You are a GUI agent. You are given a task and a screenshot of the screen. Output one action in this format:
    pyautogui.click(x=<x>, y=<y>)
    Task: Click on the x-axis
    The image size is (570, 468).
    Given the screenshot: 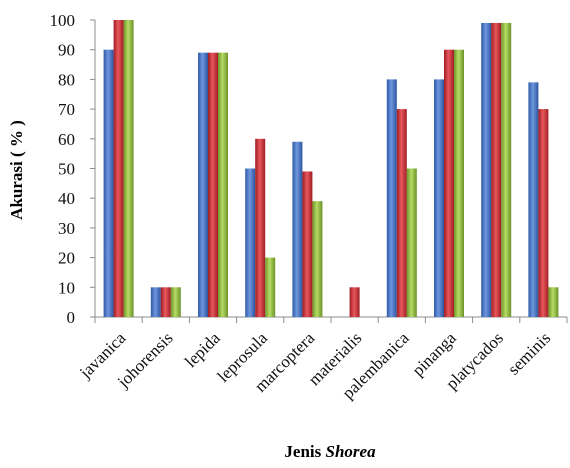 What is the action you would take?
    pyautogui.click(x=331, y=319)
    